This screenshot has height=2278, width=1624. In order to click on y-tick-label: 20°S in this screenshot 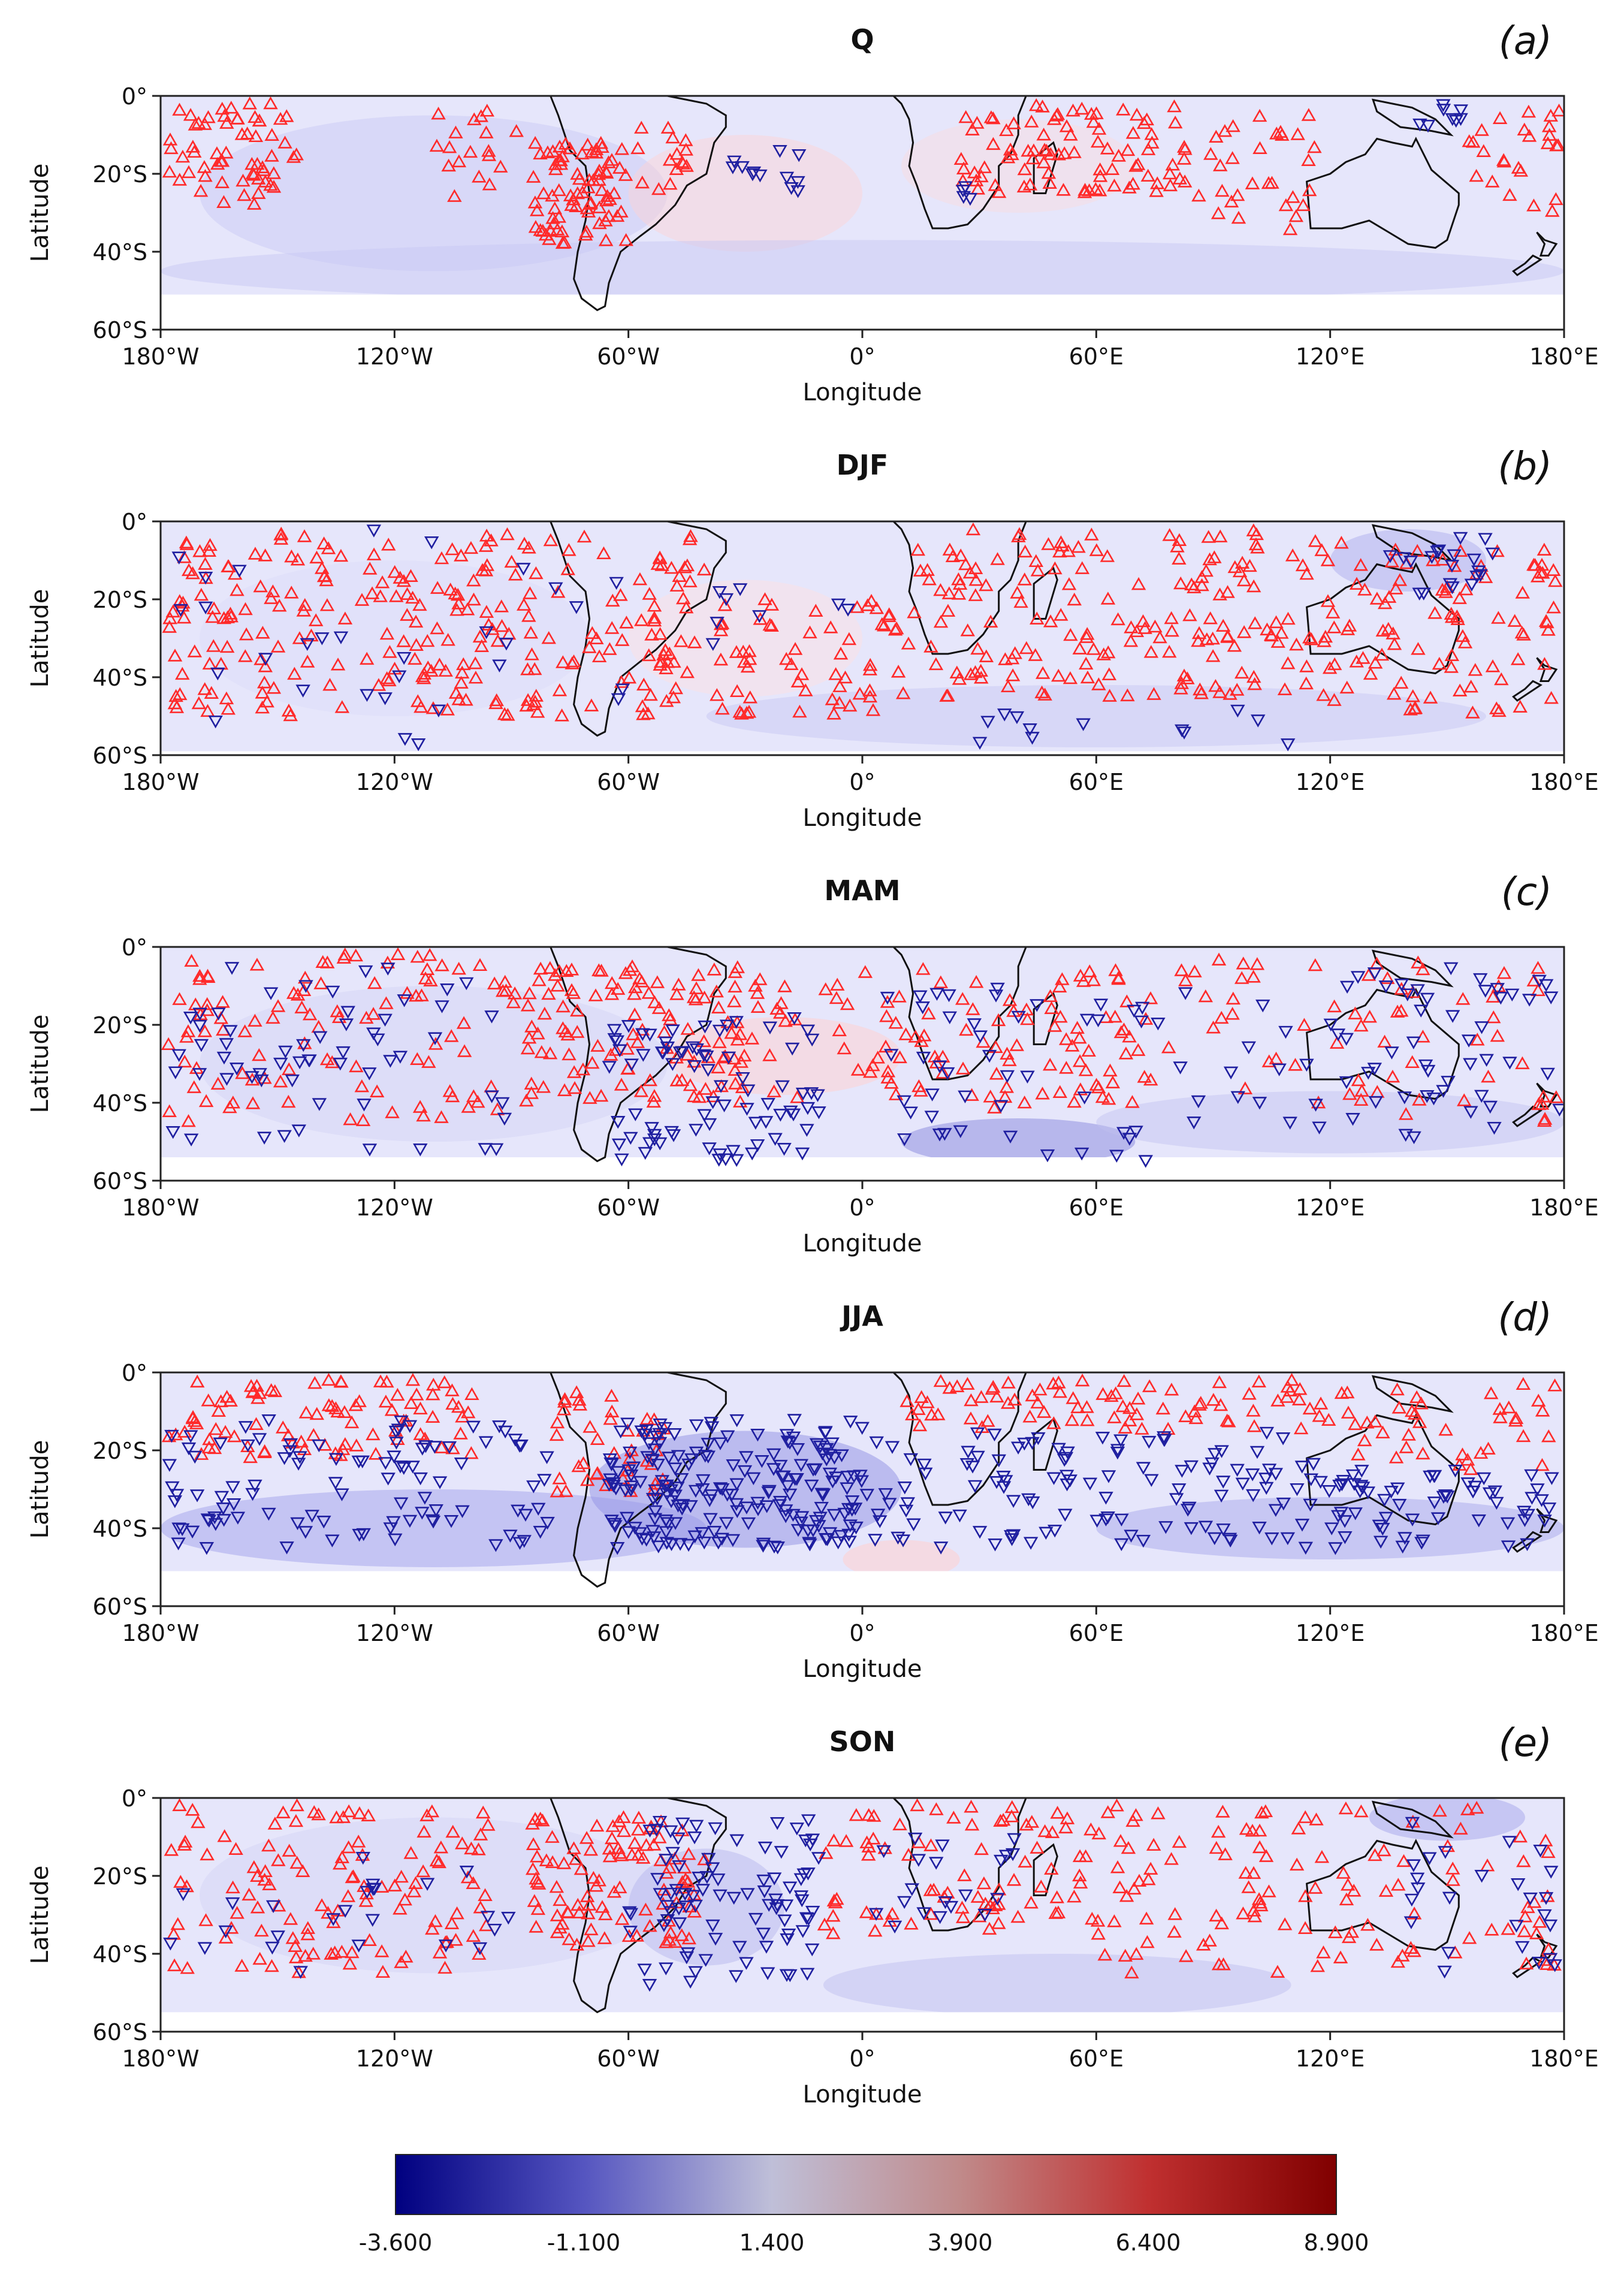, I will do `click(120, 600)`.